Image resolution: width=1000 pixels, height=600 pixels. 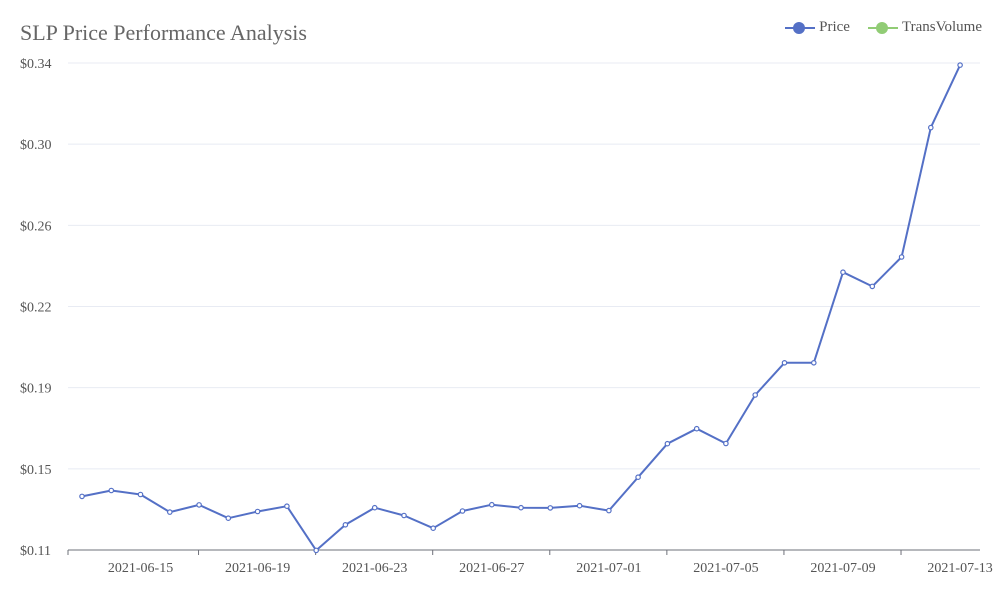 I want to click on y-tick-label: $0.26, so click(x=36, y=226).